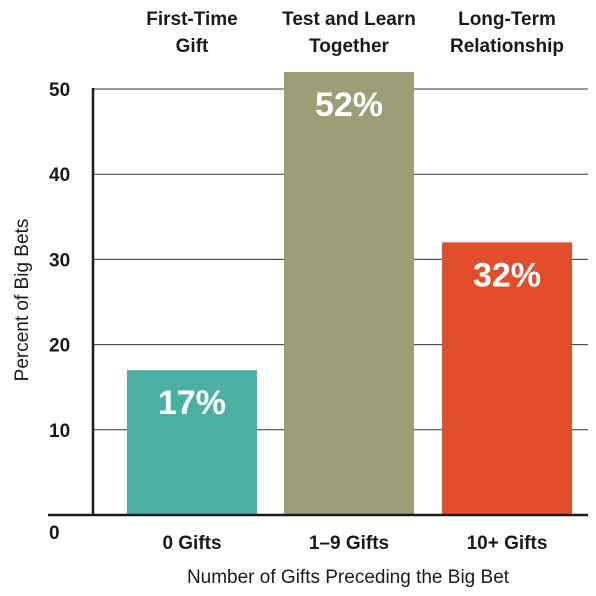 This screenshot has height=596, width=596. I want to click on category-header: Test and Learn, so click(349, 19).